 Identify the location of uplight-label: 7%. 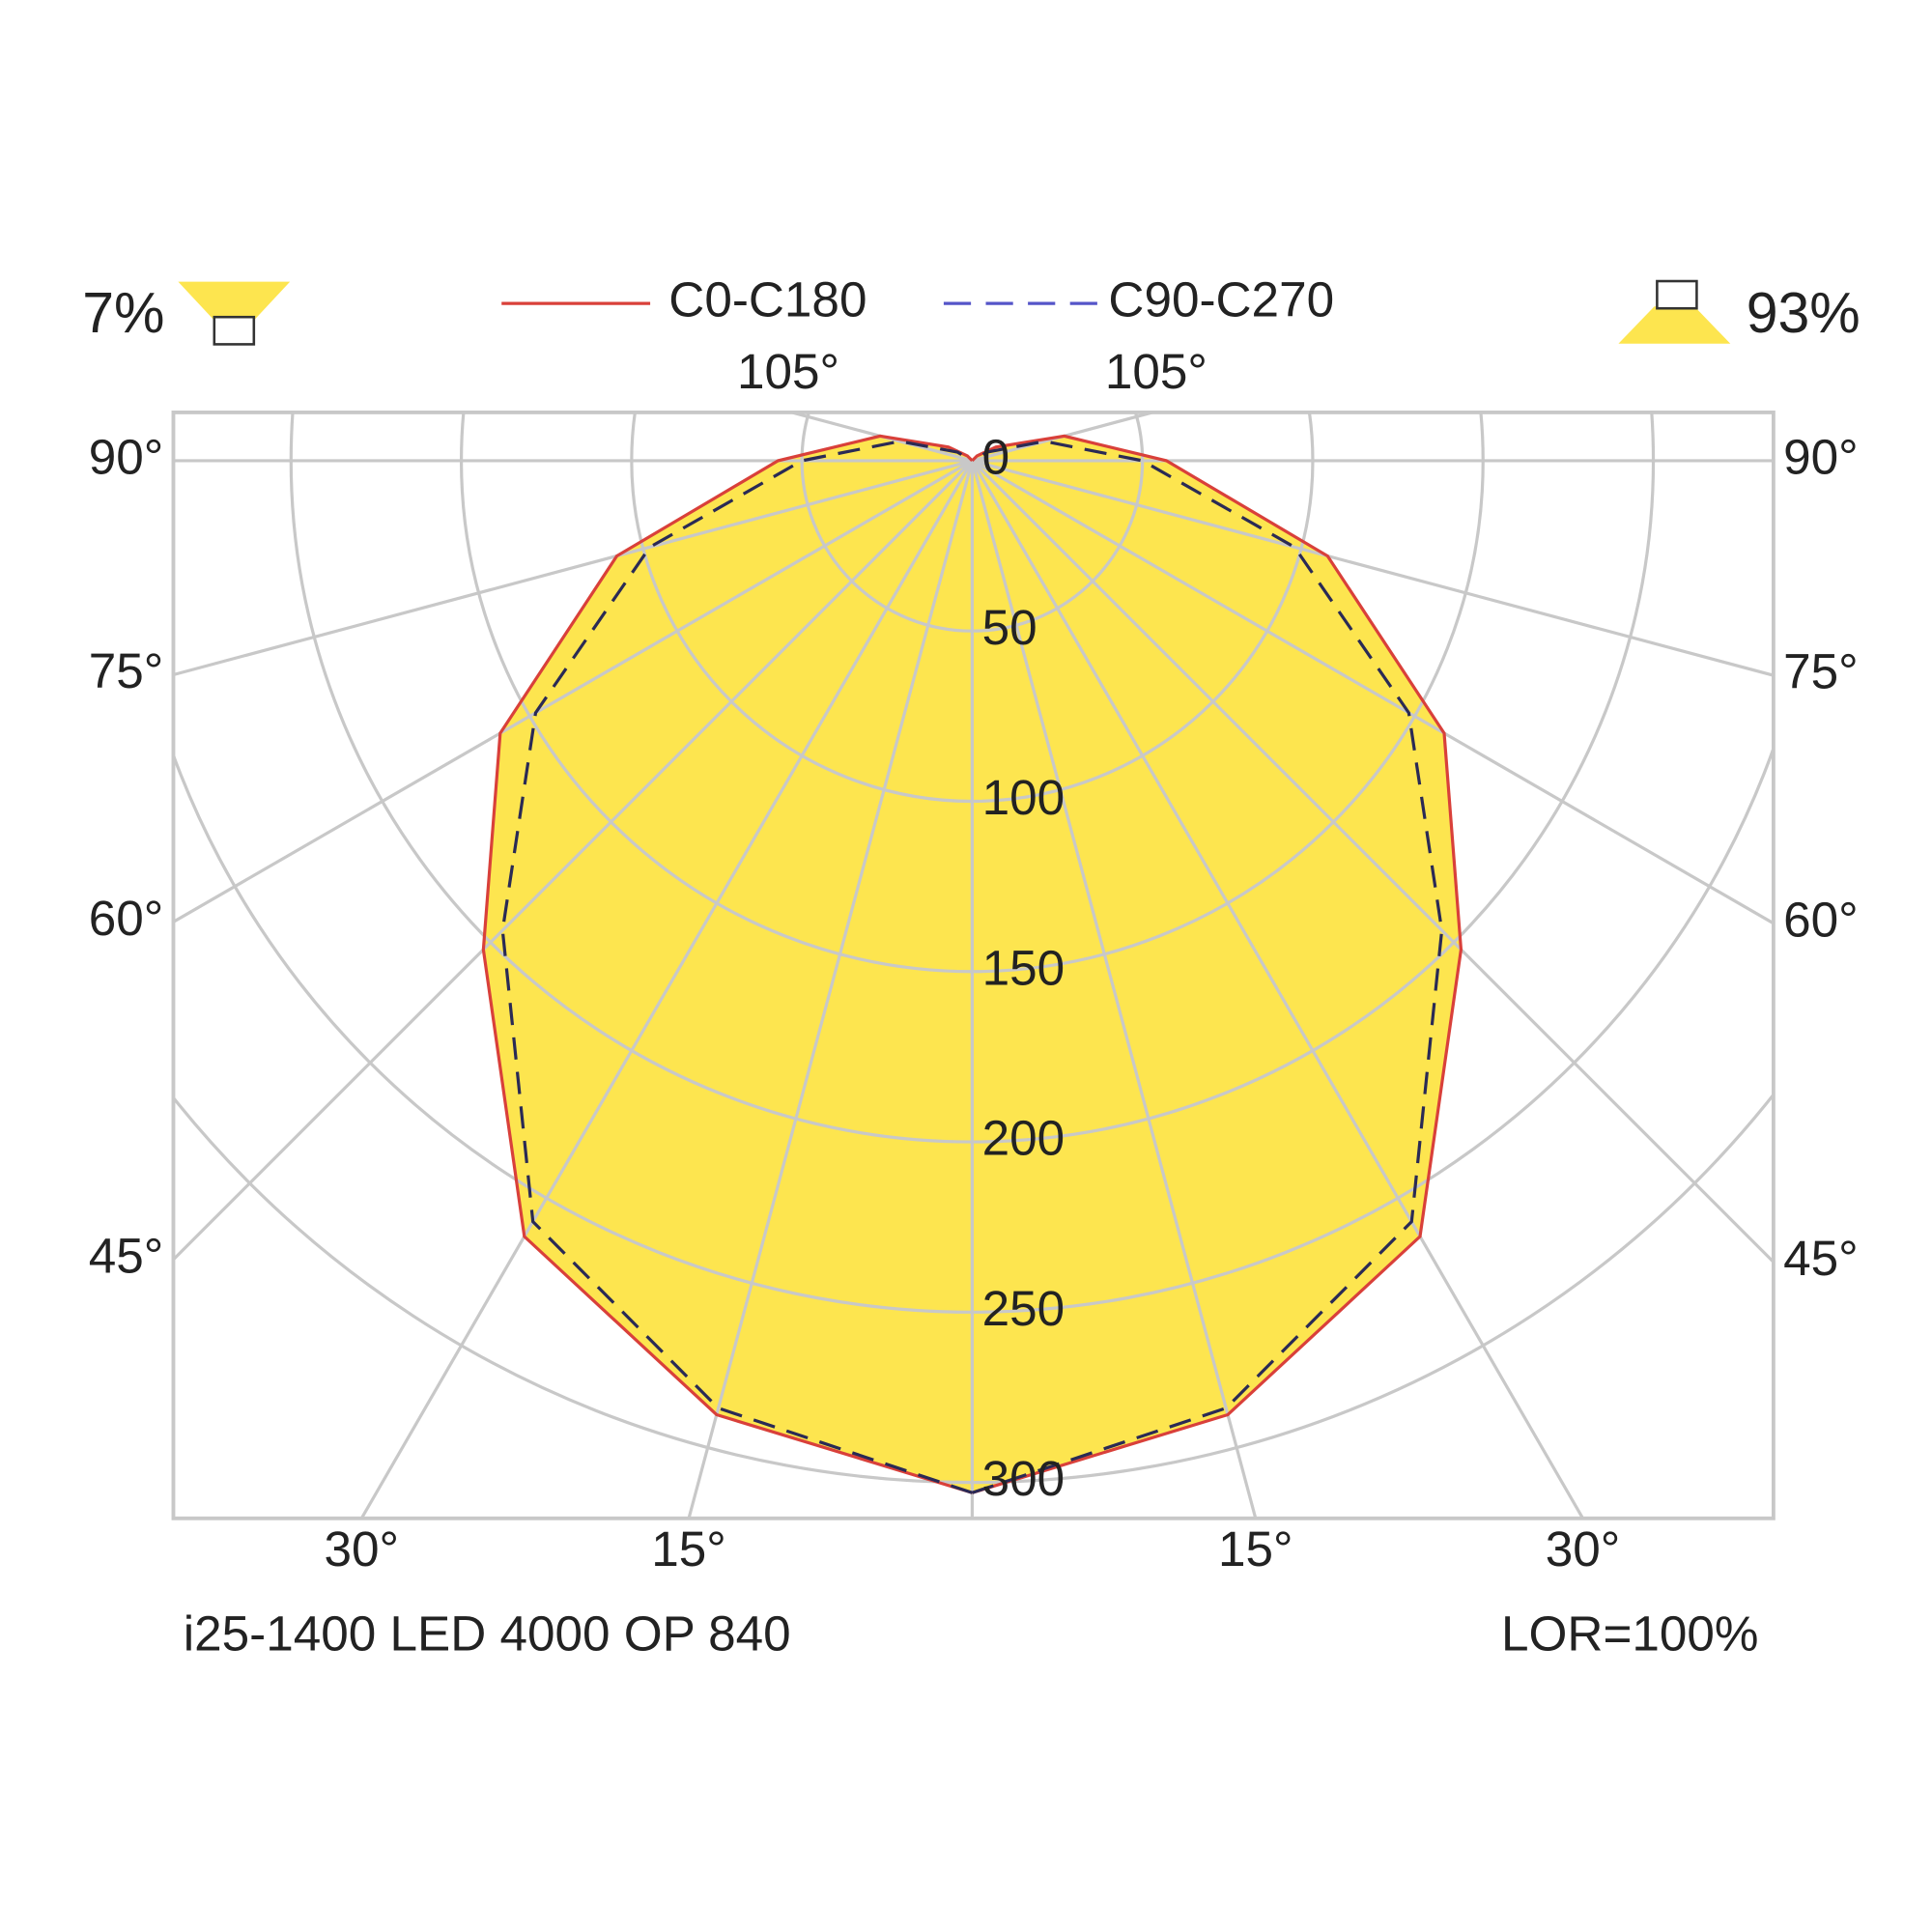
(123, 313).